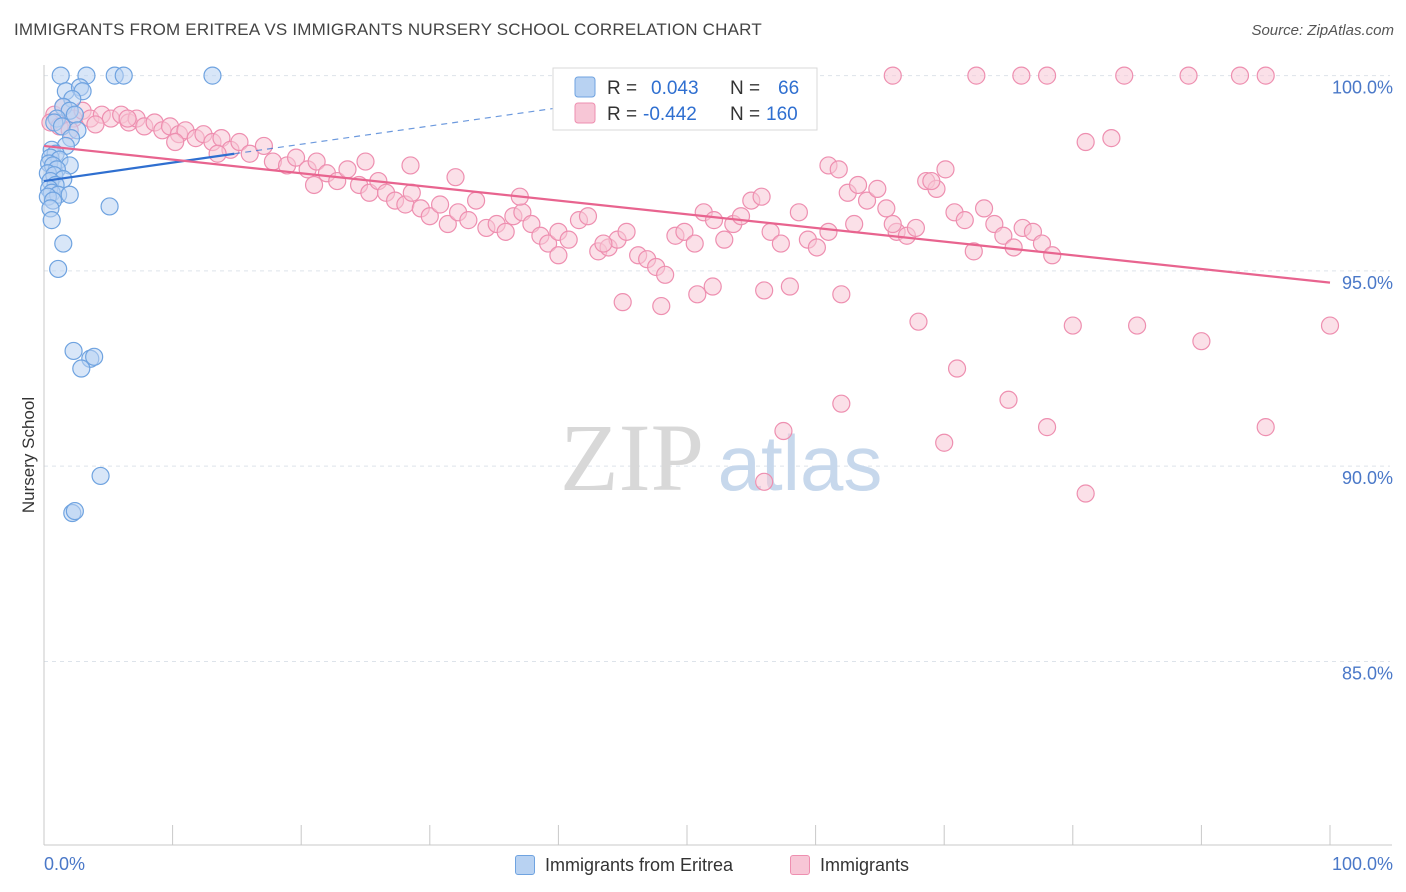 The image size is (1406, 892). Describe the element at coordinates (1362, 864) in the screenshot. I see `x-tick-label-max: 100.0%` at that location.